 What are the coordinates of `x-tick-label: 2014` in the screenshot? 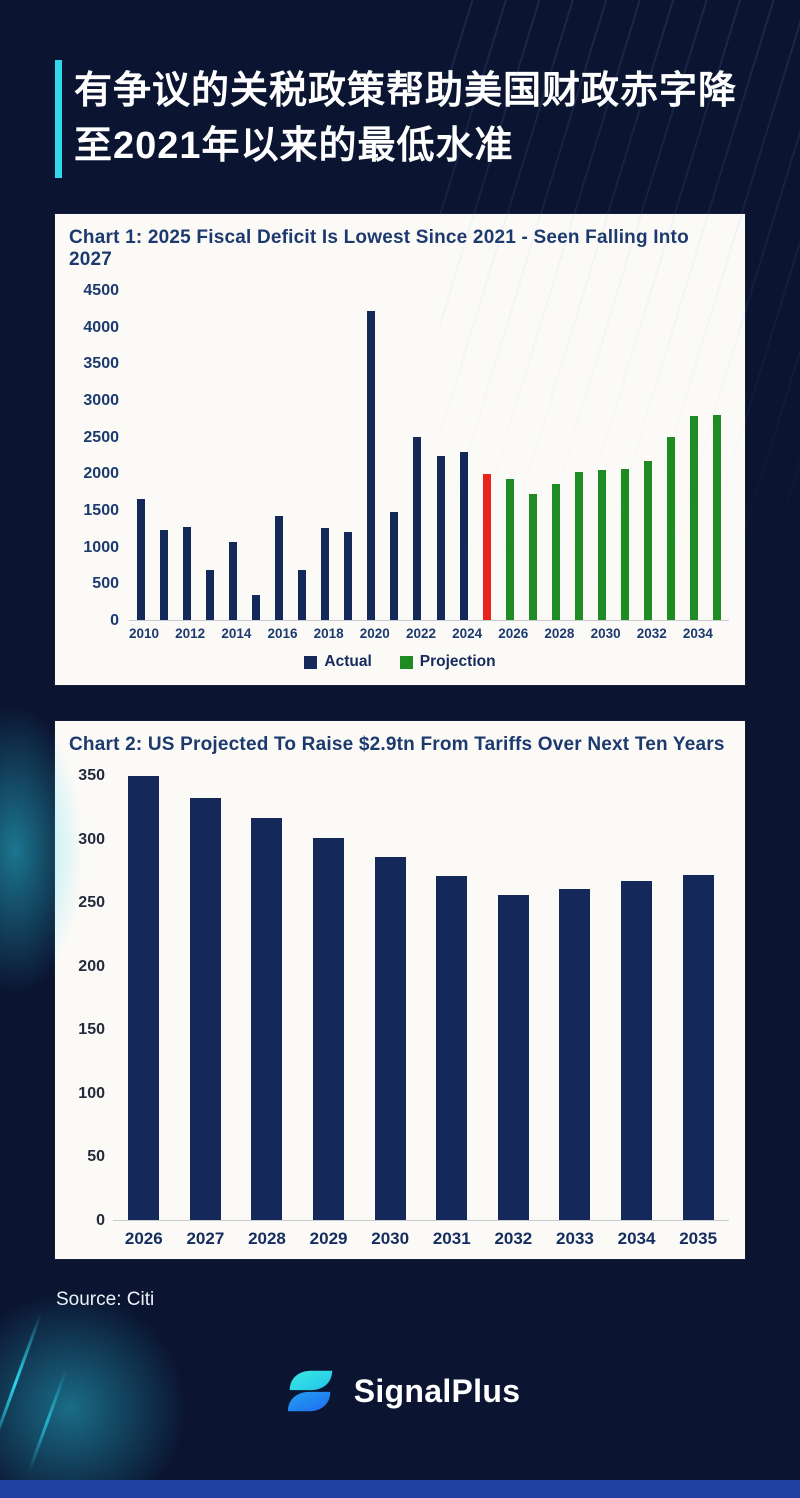 It's located at (236, 633).